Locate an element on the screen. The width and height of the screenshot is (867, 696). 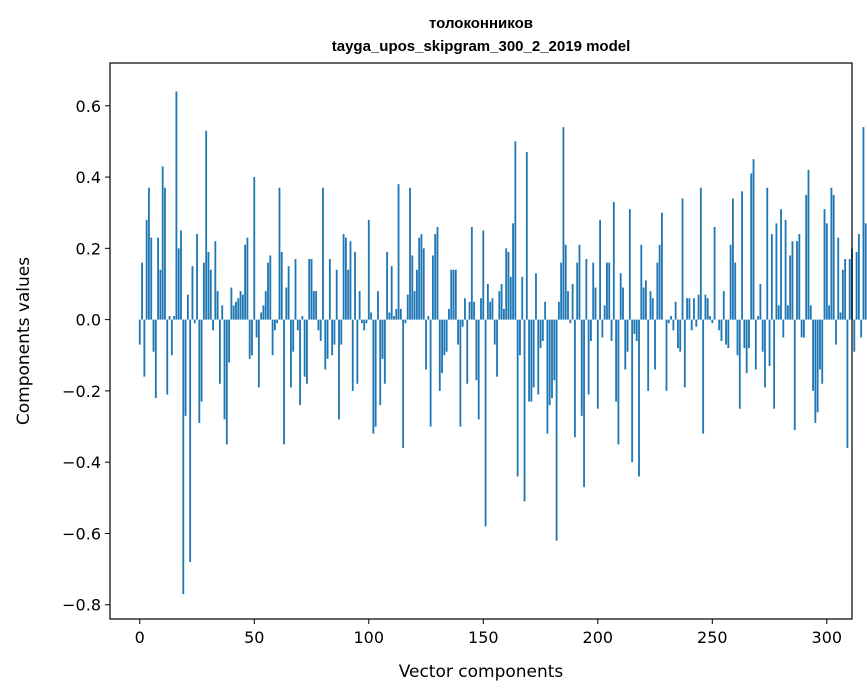
chart-subtitle: tayga_upos_skipgram_300_2_2019 model is located at coordinates (481, 46).